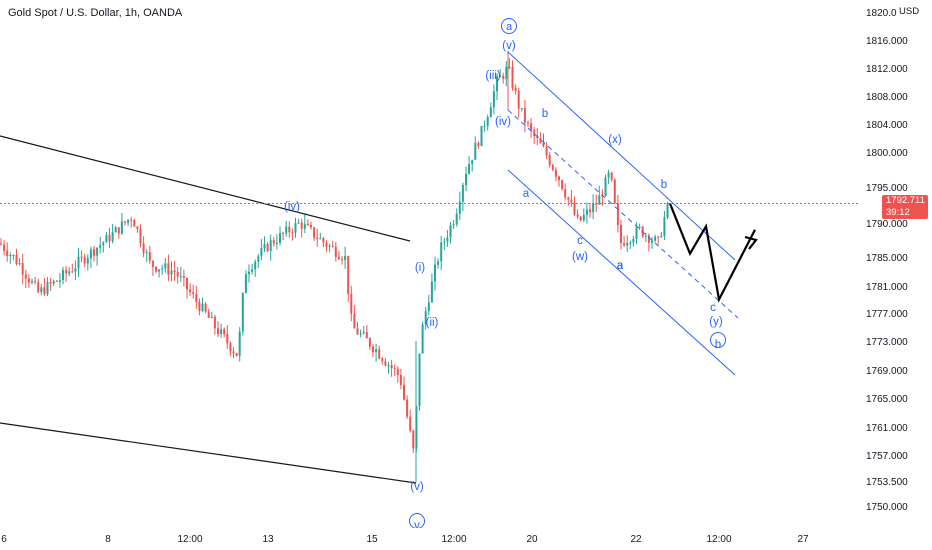  Describe the element at coordinates (189, 539) in the screenshot. I see `time-tick-label: 12:00` at that location.